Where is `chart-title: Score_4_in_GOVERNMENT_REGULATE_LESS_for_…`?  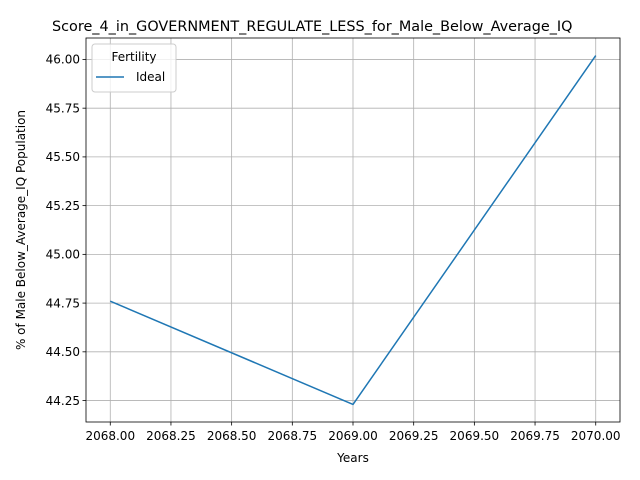 chart-title: Score_4_in_GOVERNMENT_REGULATE_LESS_for_… is located at coordinates (312, 27).